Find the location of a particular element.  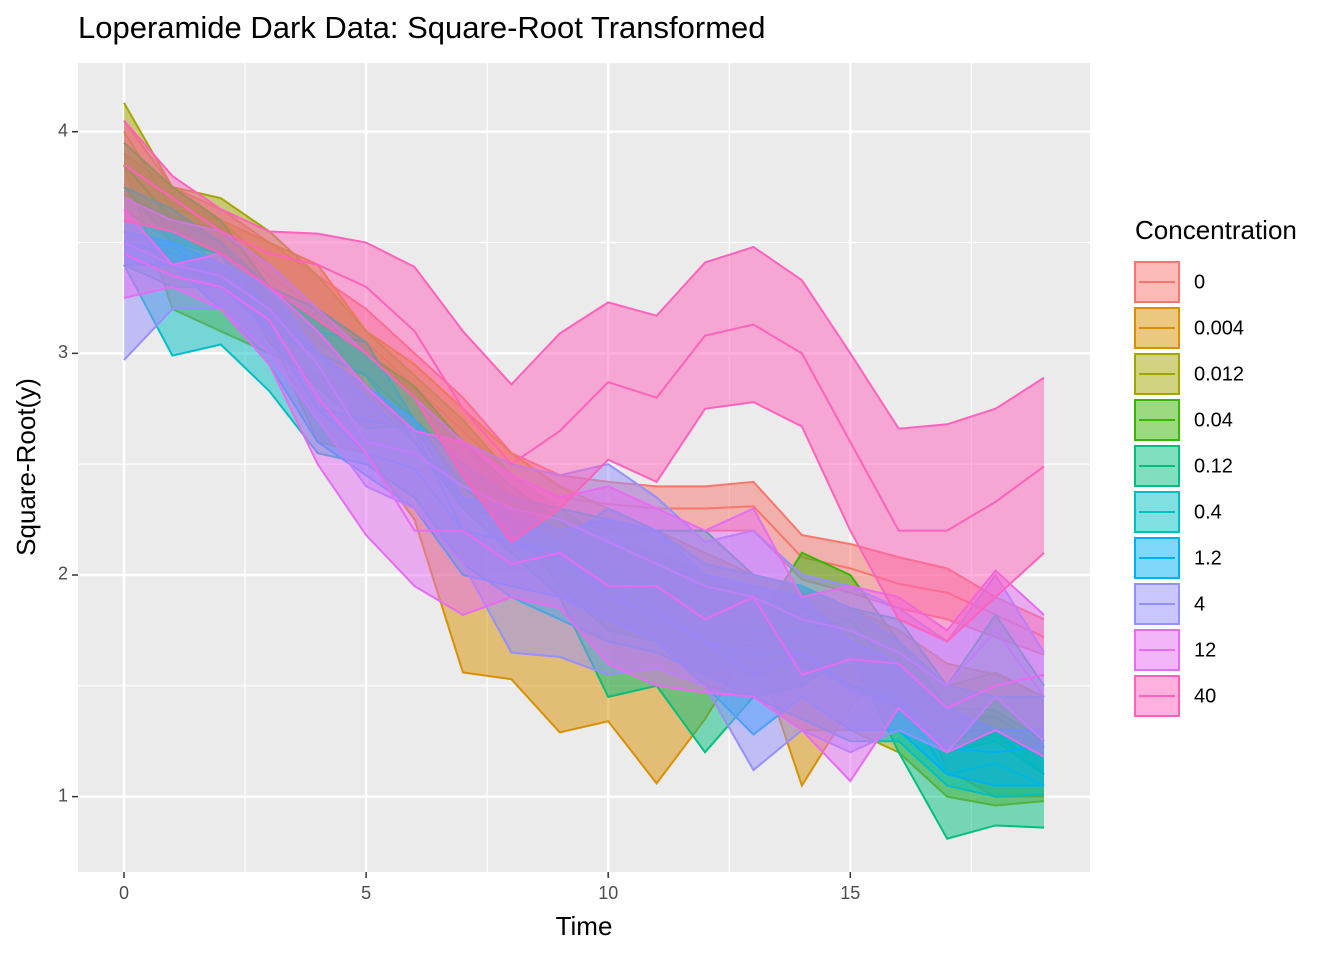

legend-label: 0 is located at coordinates (1199, 282).